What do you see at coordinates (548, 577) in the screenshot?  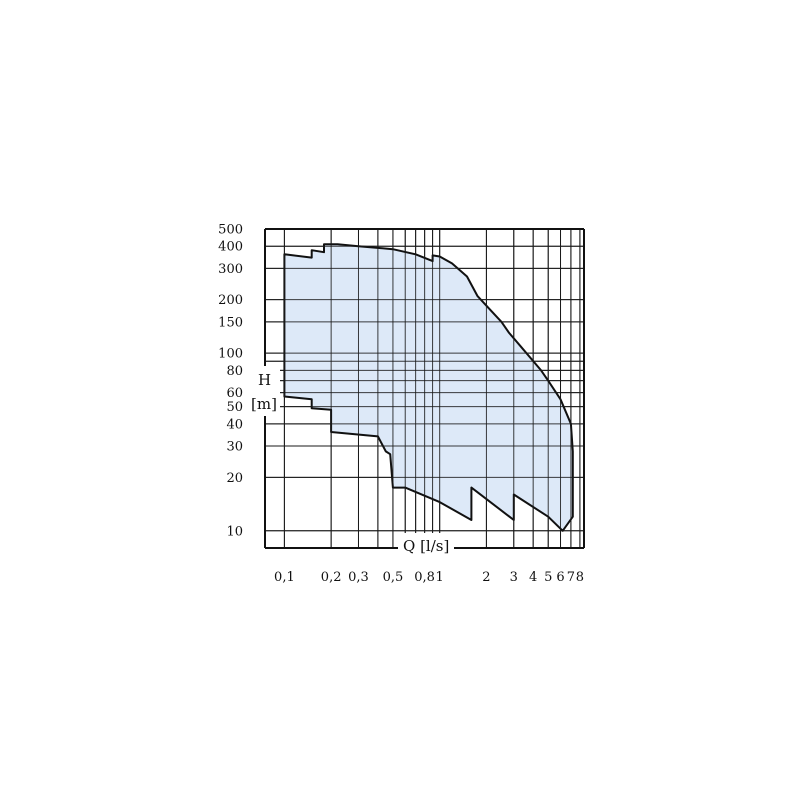 I see `x-tick-label: 5` at bounding box center [548, 577].